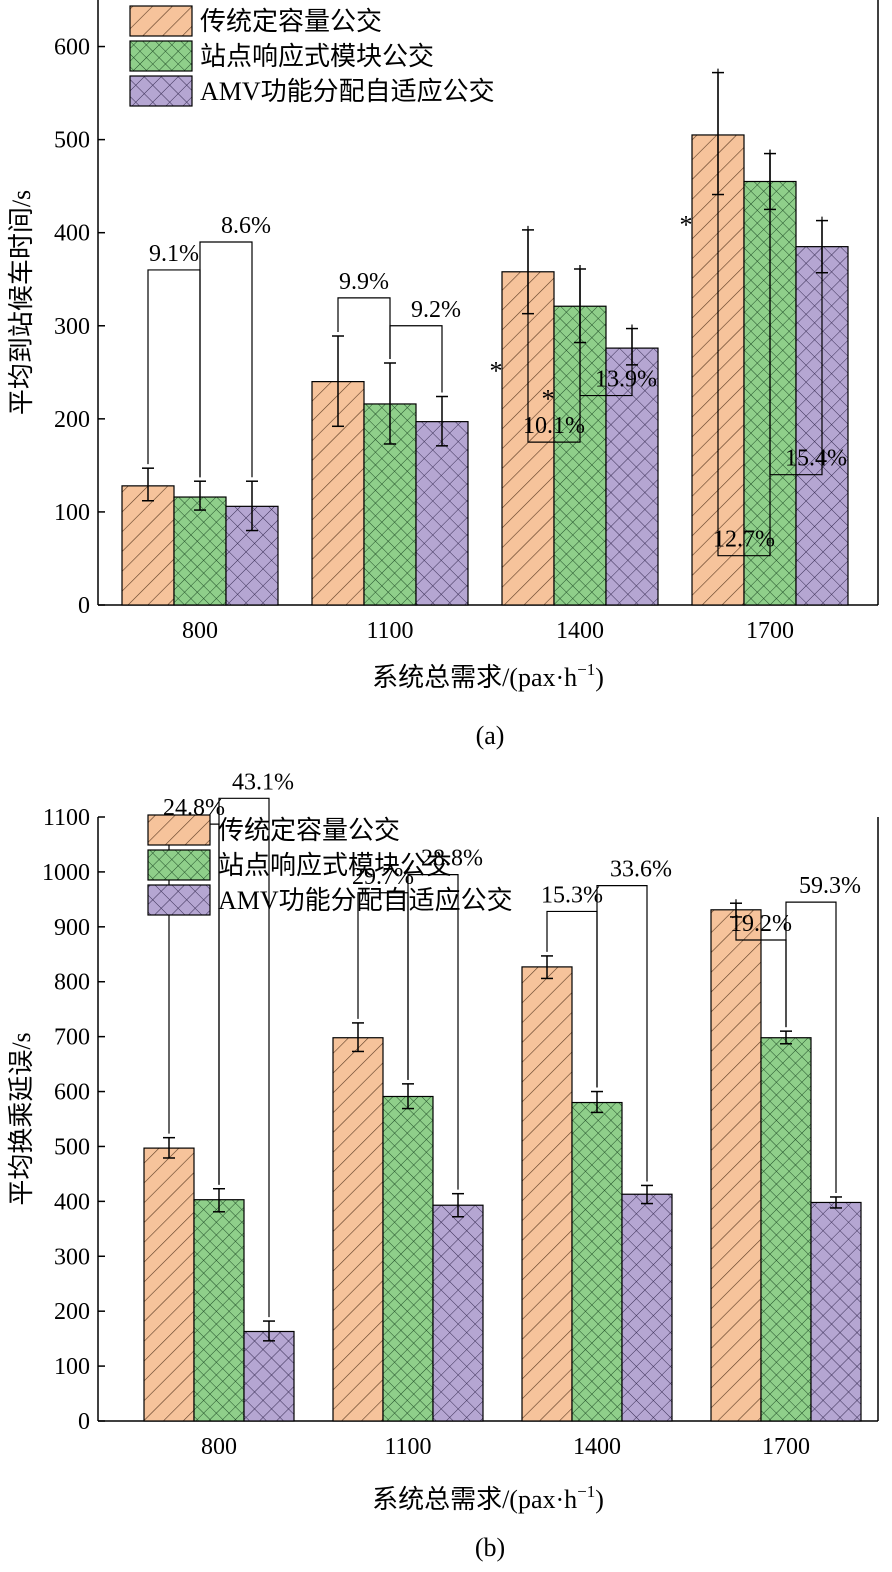 This screenshot has height=1572, width=892. Describe the element at coordinates (364, 282) in the screenshot. I see `reduction-label: 9.9%` at that location.